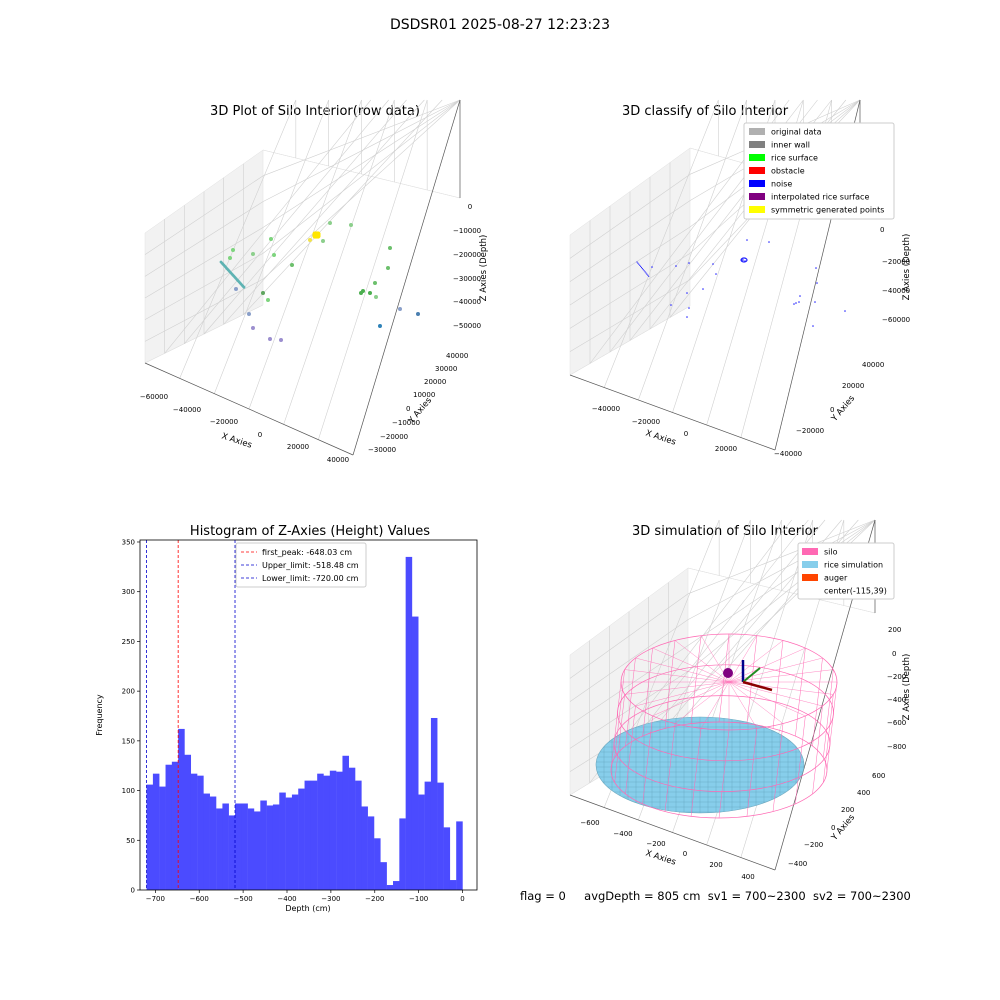 The width and height of the screenshot is (1000, 1000). What do you see at coordinates (831, 552) in the screenshot?
I see `sim-legend-label: silo` at bounding box center [831, 552].